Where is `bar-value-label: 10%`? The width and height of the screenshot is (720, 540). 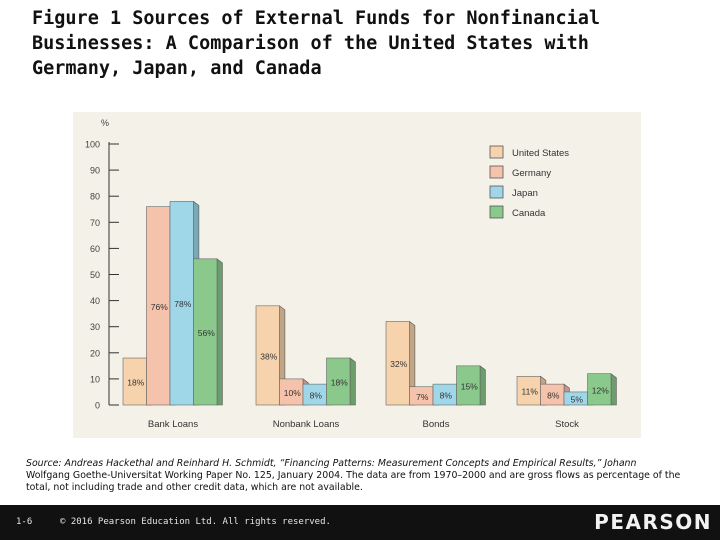
bar-value-label: 10% is located at coordinates (292, 393).